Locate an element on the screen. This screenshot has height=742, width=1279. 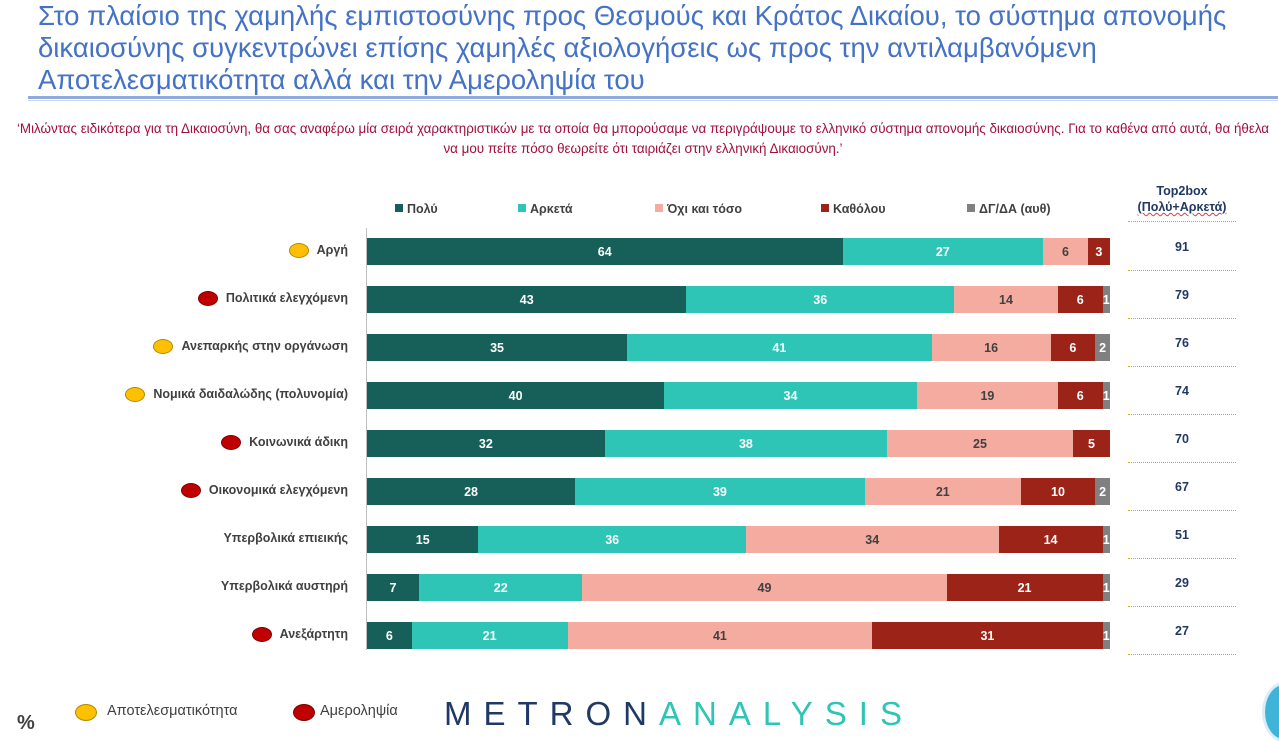
category-label: Υπερβολικά αυστηρή is located at coordinates (284, 586).